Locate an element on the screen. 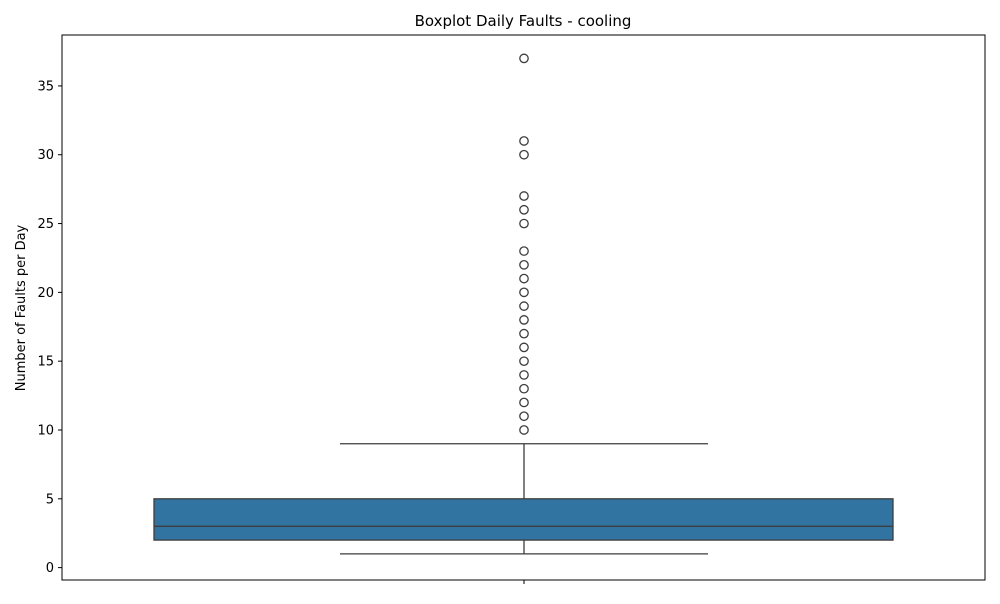 The width and height of the screenshot is (1000, 604). chart-title: Boxplot Daily Faults - cooling is located at coordinates (523, 21).